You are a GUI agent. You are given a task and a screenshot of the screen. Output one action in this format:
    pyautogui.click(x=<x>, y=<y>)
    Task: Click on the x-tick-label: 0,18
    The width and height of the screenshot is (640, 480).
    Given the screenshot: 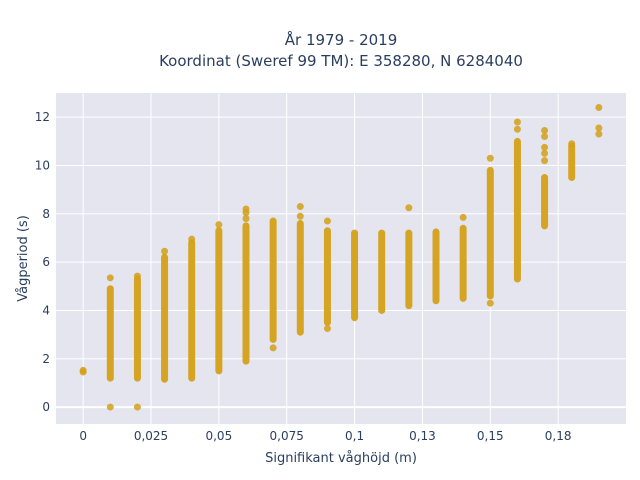 What is the action you would take?
    pyautogui.click(x=558, y=436)
    